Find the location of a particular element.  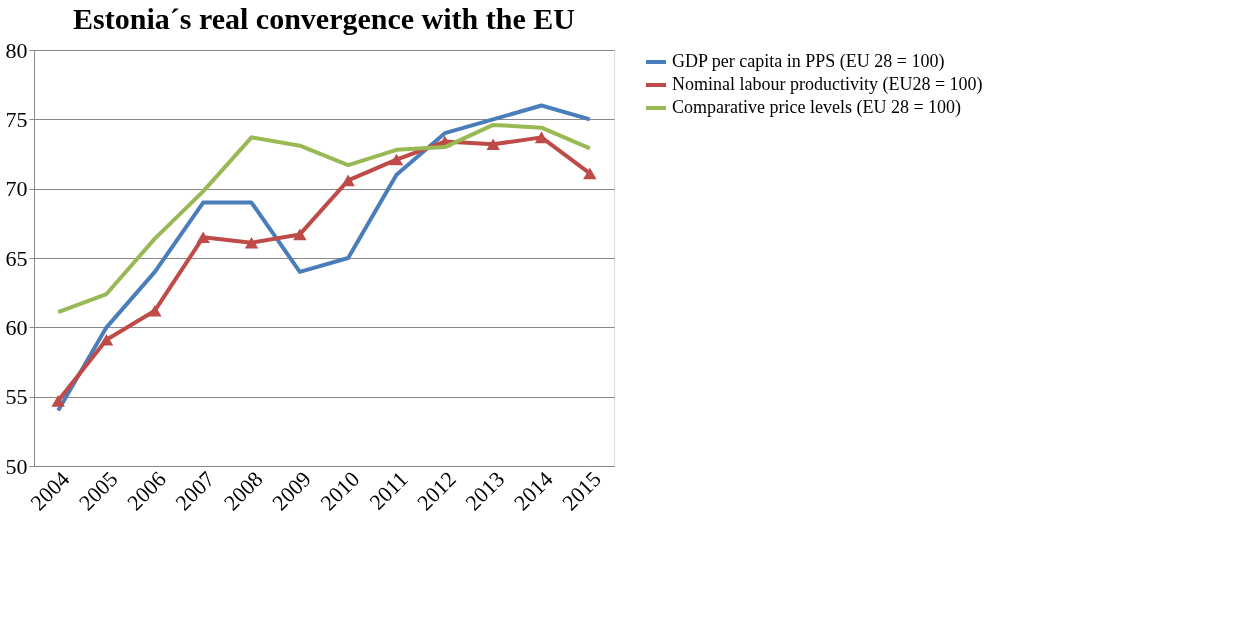

line-series is located at coordinates (324, 218).